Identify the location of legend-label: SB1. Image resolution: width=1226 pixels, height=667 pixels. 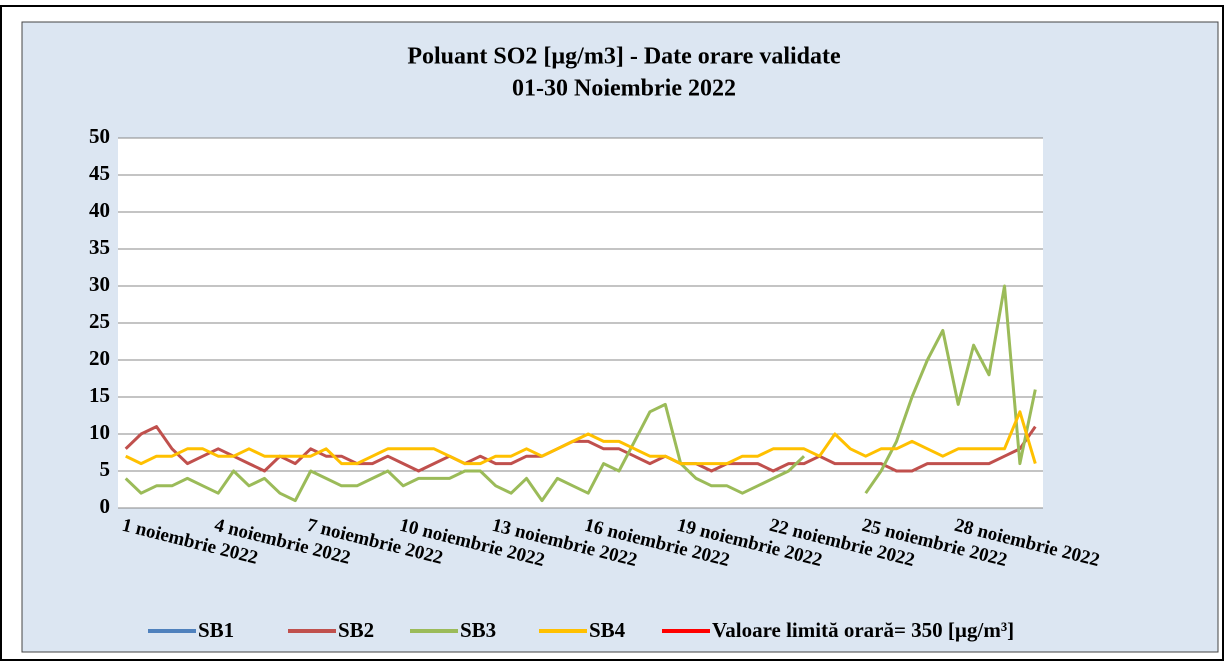
(216, 630).